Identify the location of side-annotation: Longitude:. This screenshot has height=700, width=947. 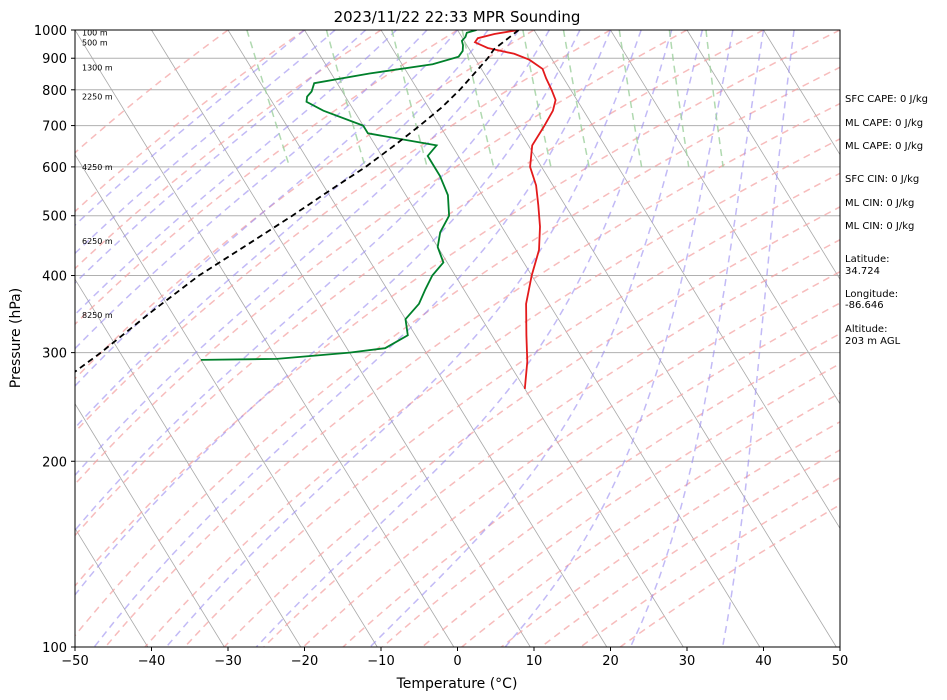
(871, 294).